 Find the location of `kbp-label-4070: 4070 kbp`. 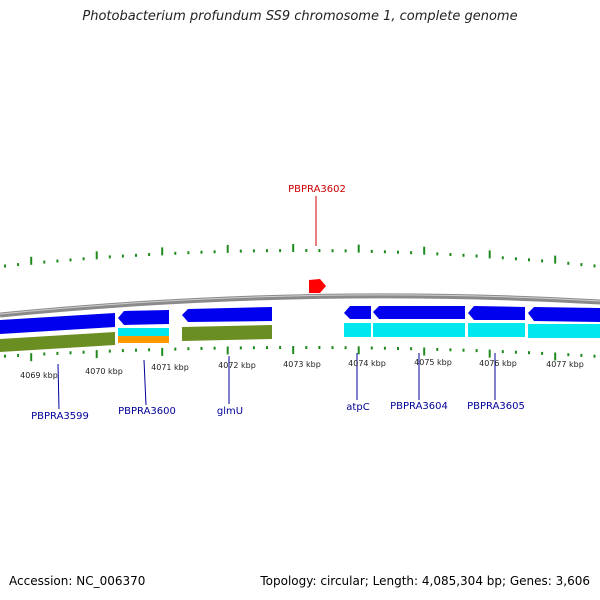

kbp-label-4070: 4070 kbp is located at coordinates (104, 371).